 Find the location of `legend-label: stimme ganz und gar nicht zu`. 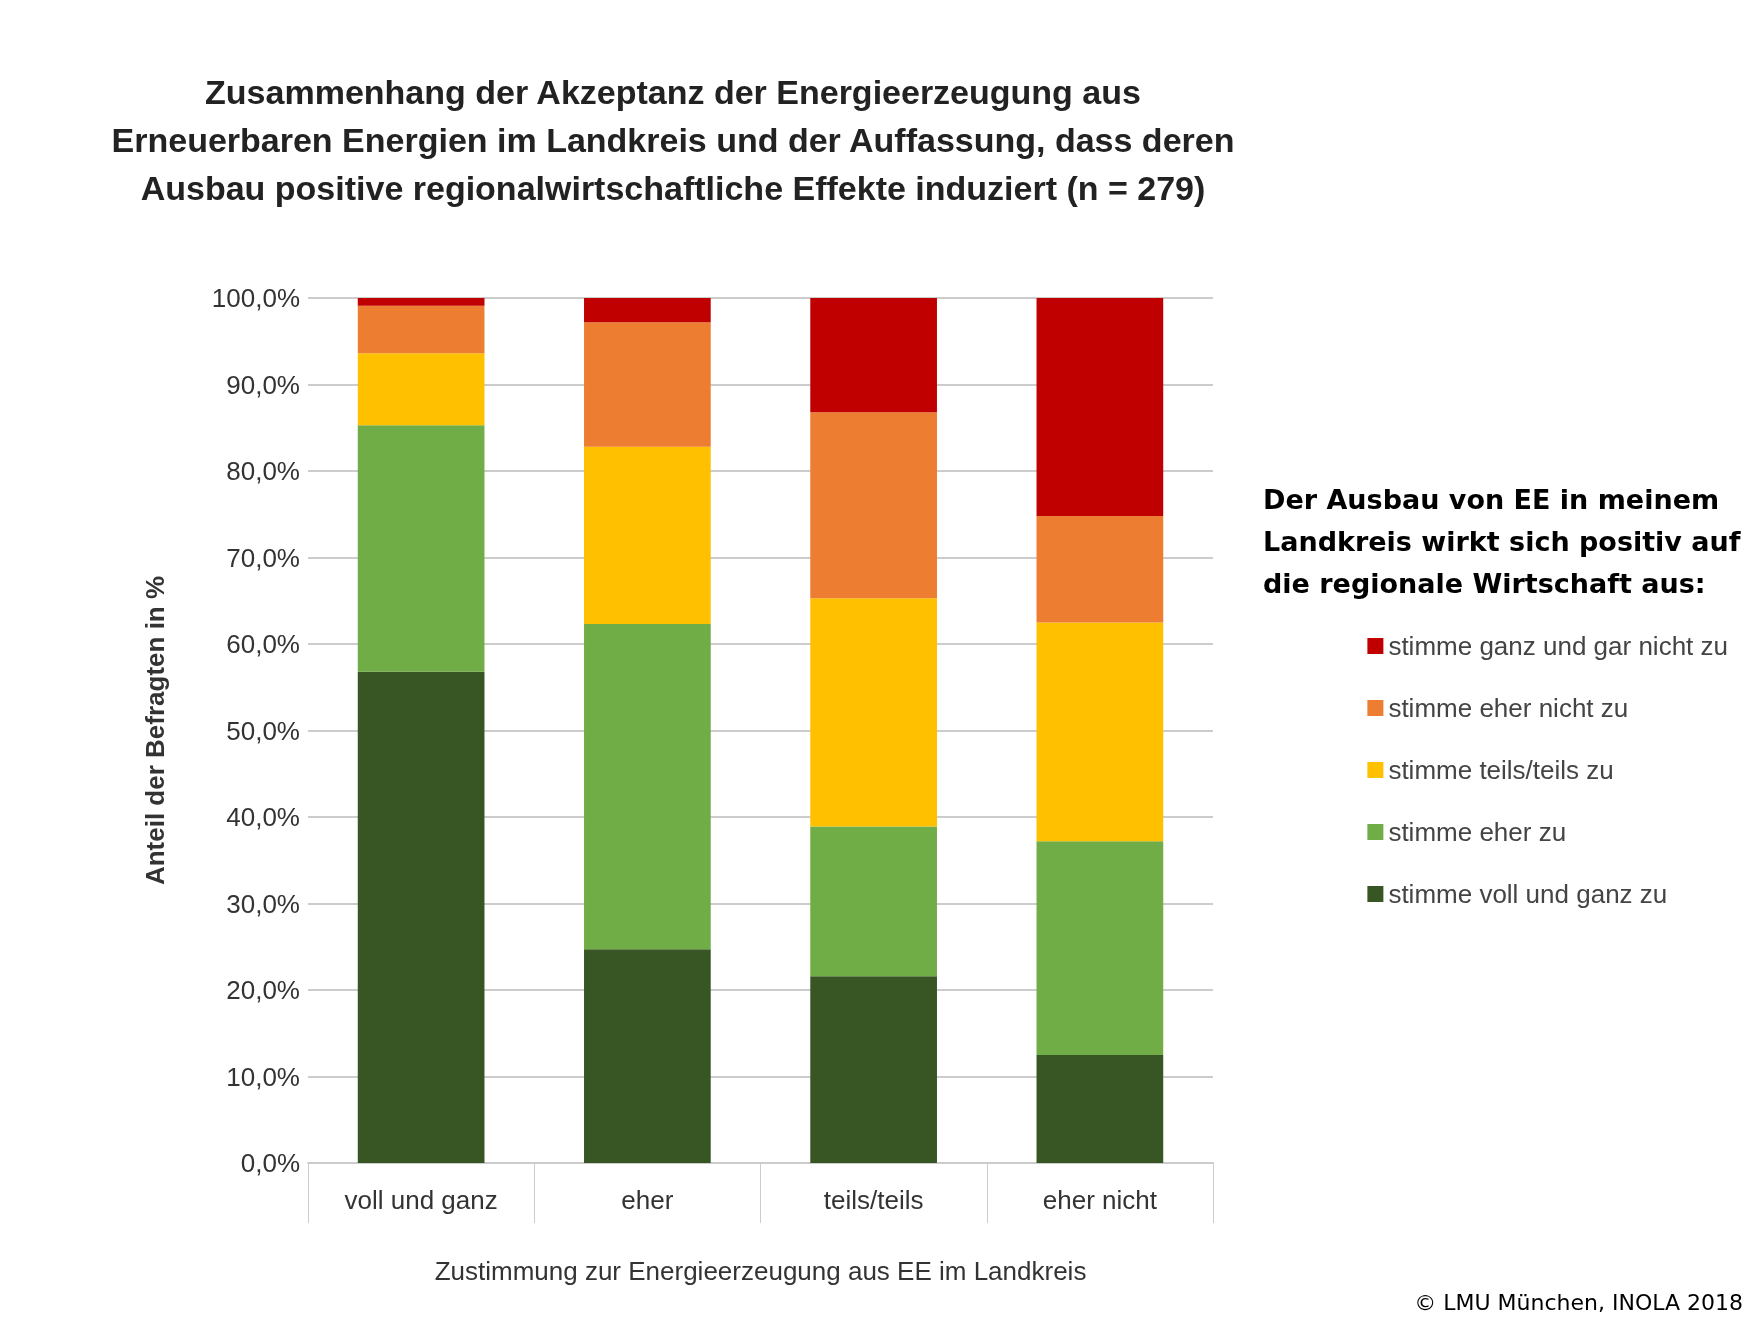

legend-label: stimme ganz und gar nicht zu is located at coordinates (1558, 646).